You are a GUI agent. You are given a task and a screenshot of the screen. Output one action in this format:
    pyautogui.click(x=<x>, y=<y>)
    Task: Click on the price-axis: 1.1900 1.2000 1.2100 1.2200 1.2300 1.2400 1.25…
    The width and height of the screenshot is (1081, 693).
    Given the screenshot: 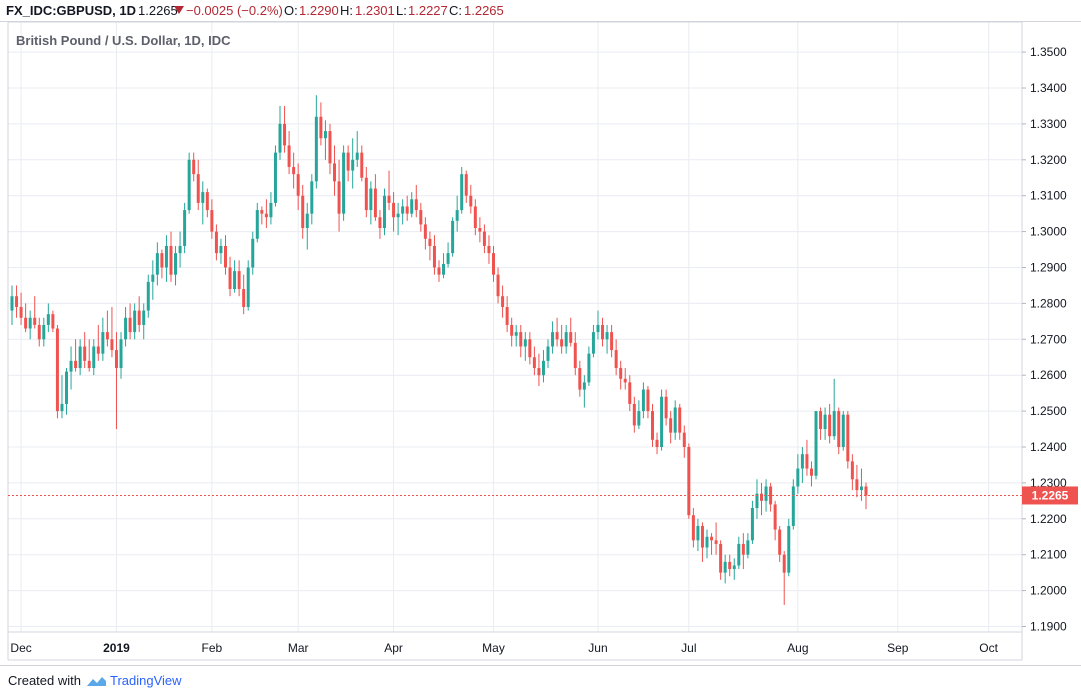 What is the action you would take?
    pyautogui.click(x=1044, y=339)
    